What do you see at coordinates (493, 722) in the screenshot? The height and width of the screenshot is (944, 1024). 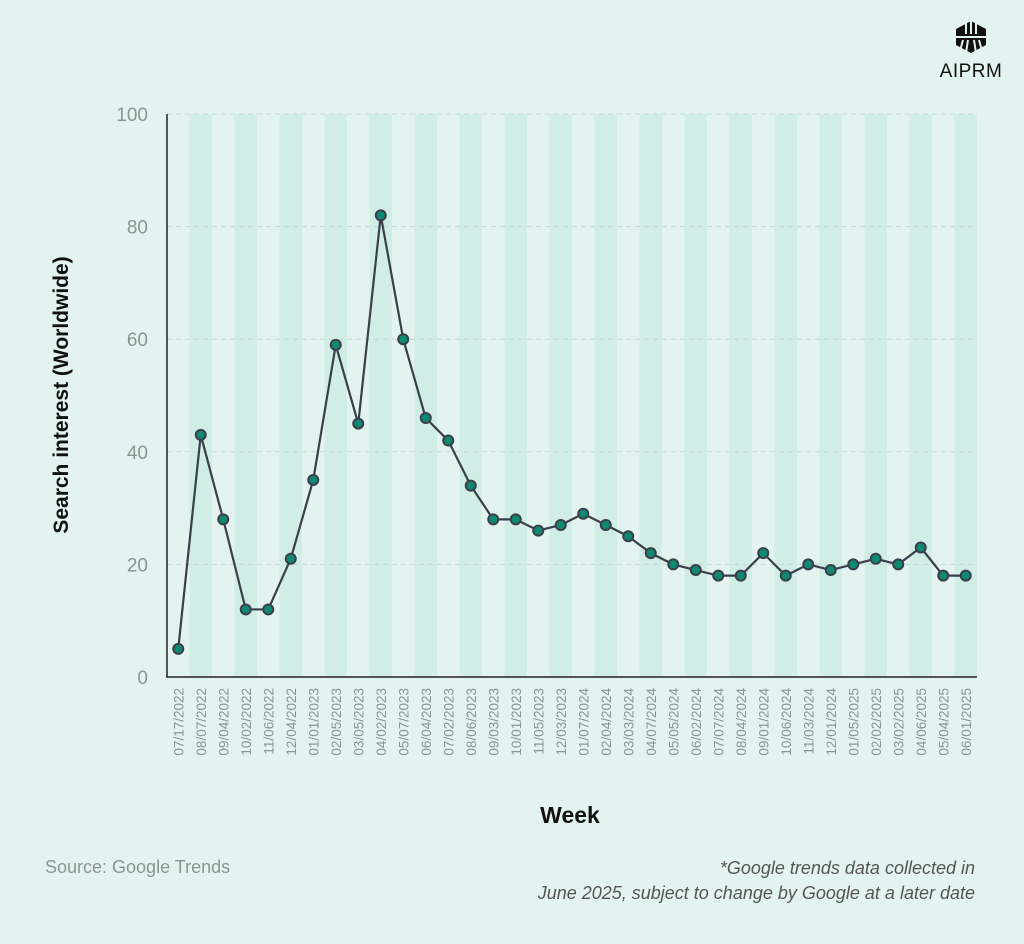 I see `x-tick-label: 09/03/2023` at bounding box center [493, 722].